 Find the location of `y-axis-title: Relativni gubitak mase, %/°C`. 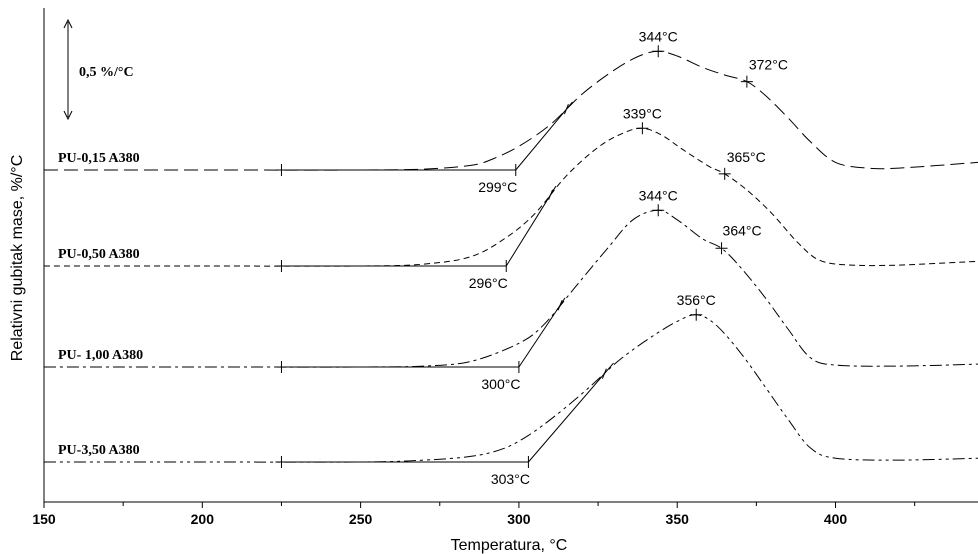

y-axis-title: Relativni gubitak mase, %/°C is located at coordinates (17, 258).